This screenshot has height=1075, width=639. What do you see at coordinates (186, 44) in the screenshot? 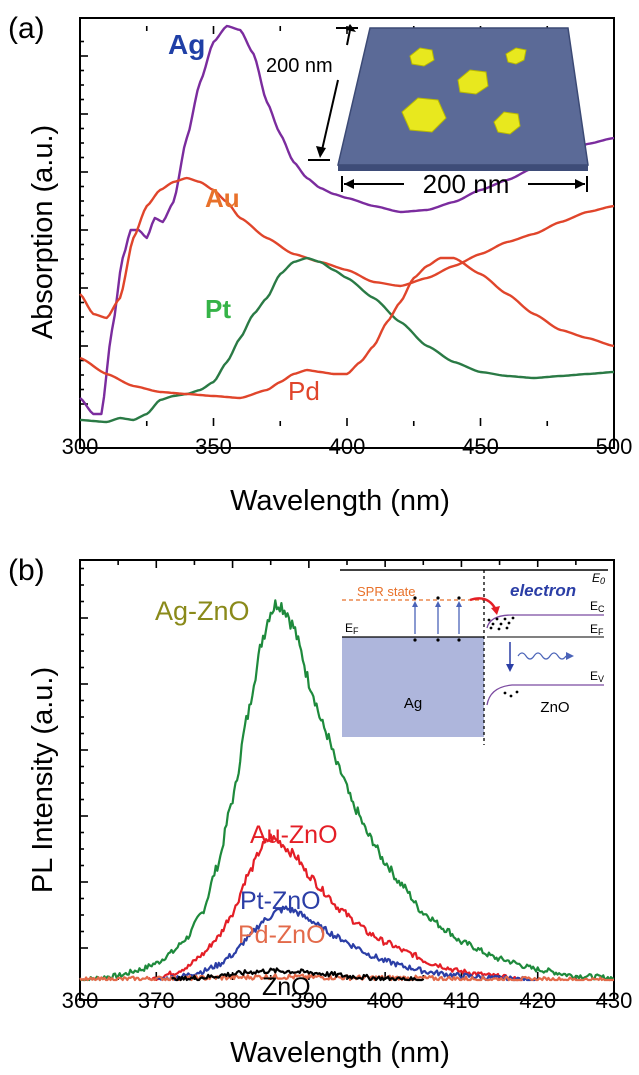
I see `series-label-ag: Ag` at bounding box center [186, 44].